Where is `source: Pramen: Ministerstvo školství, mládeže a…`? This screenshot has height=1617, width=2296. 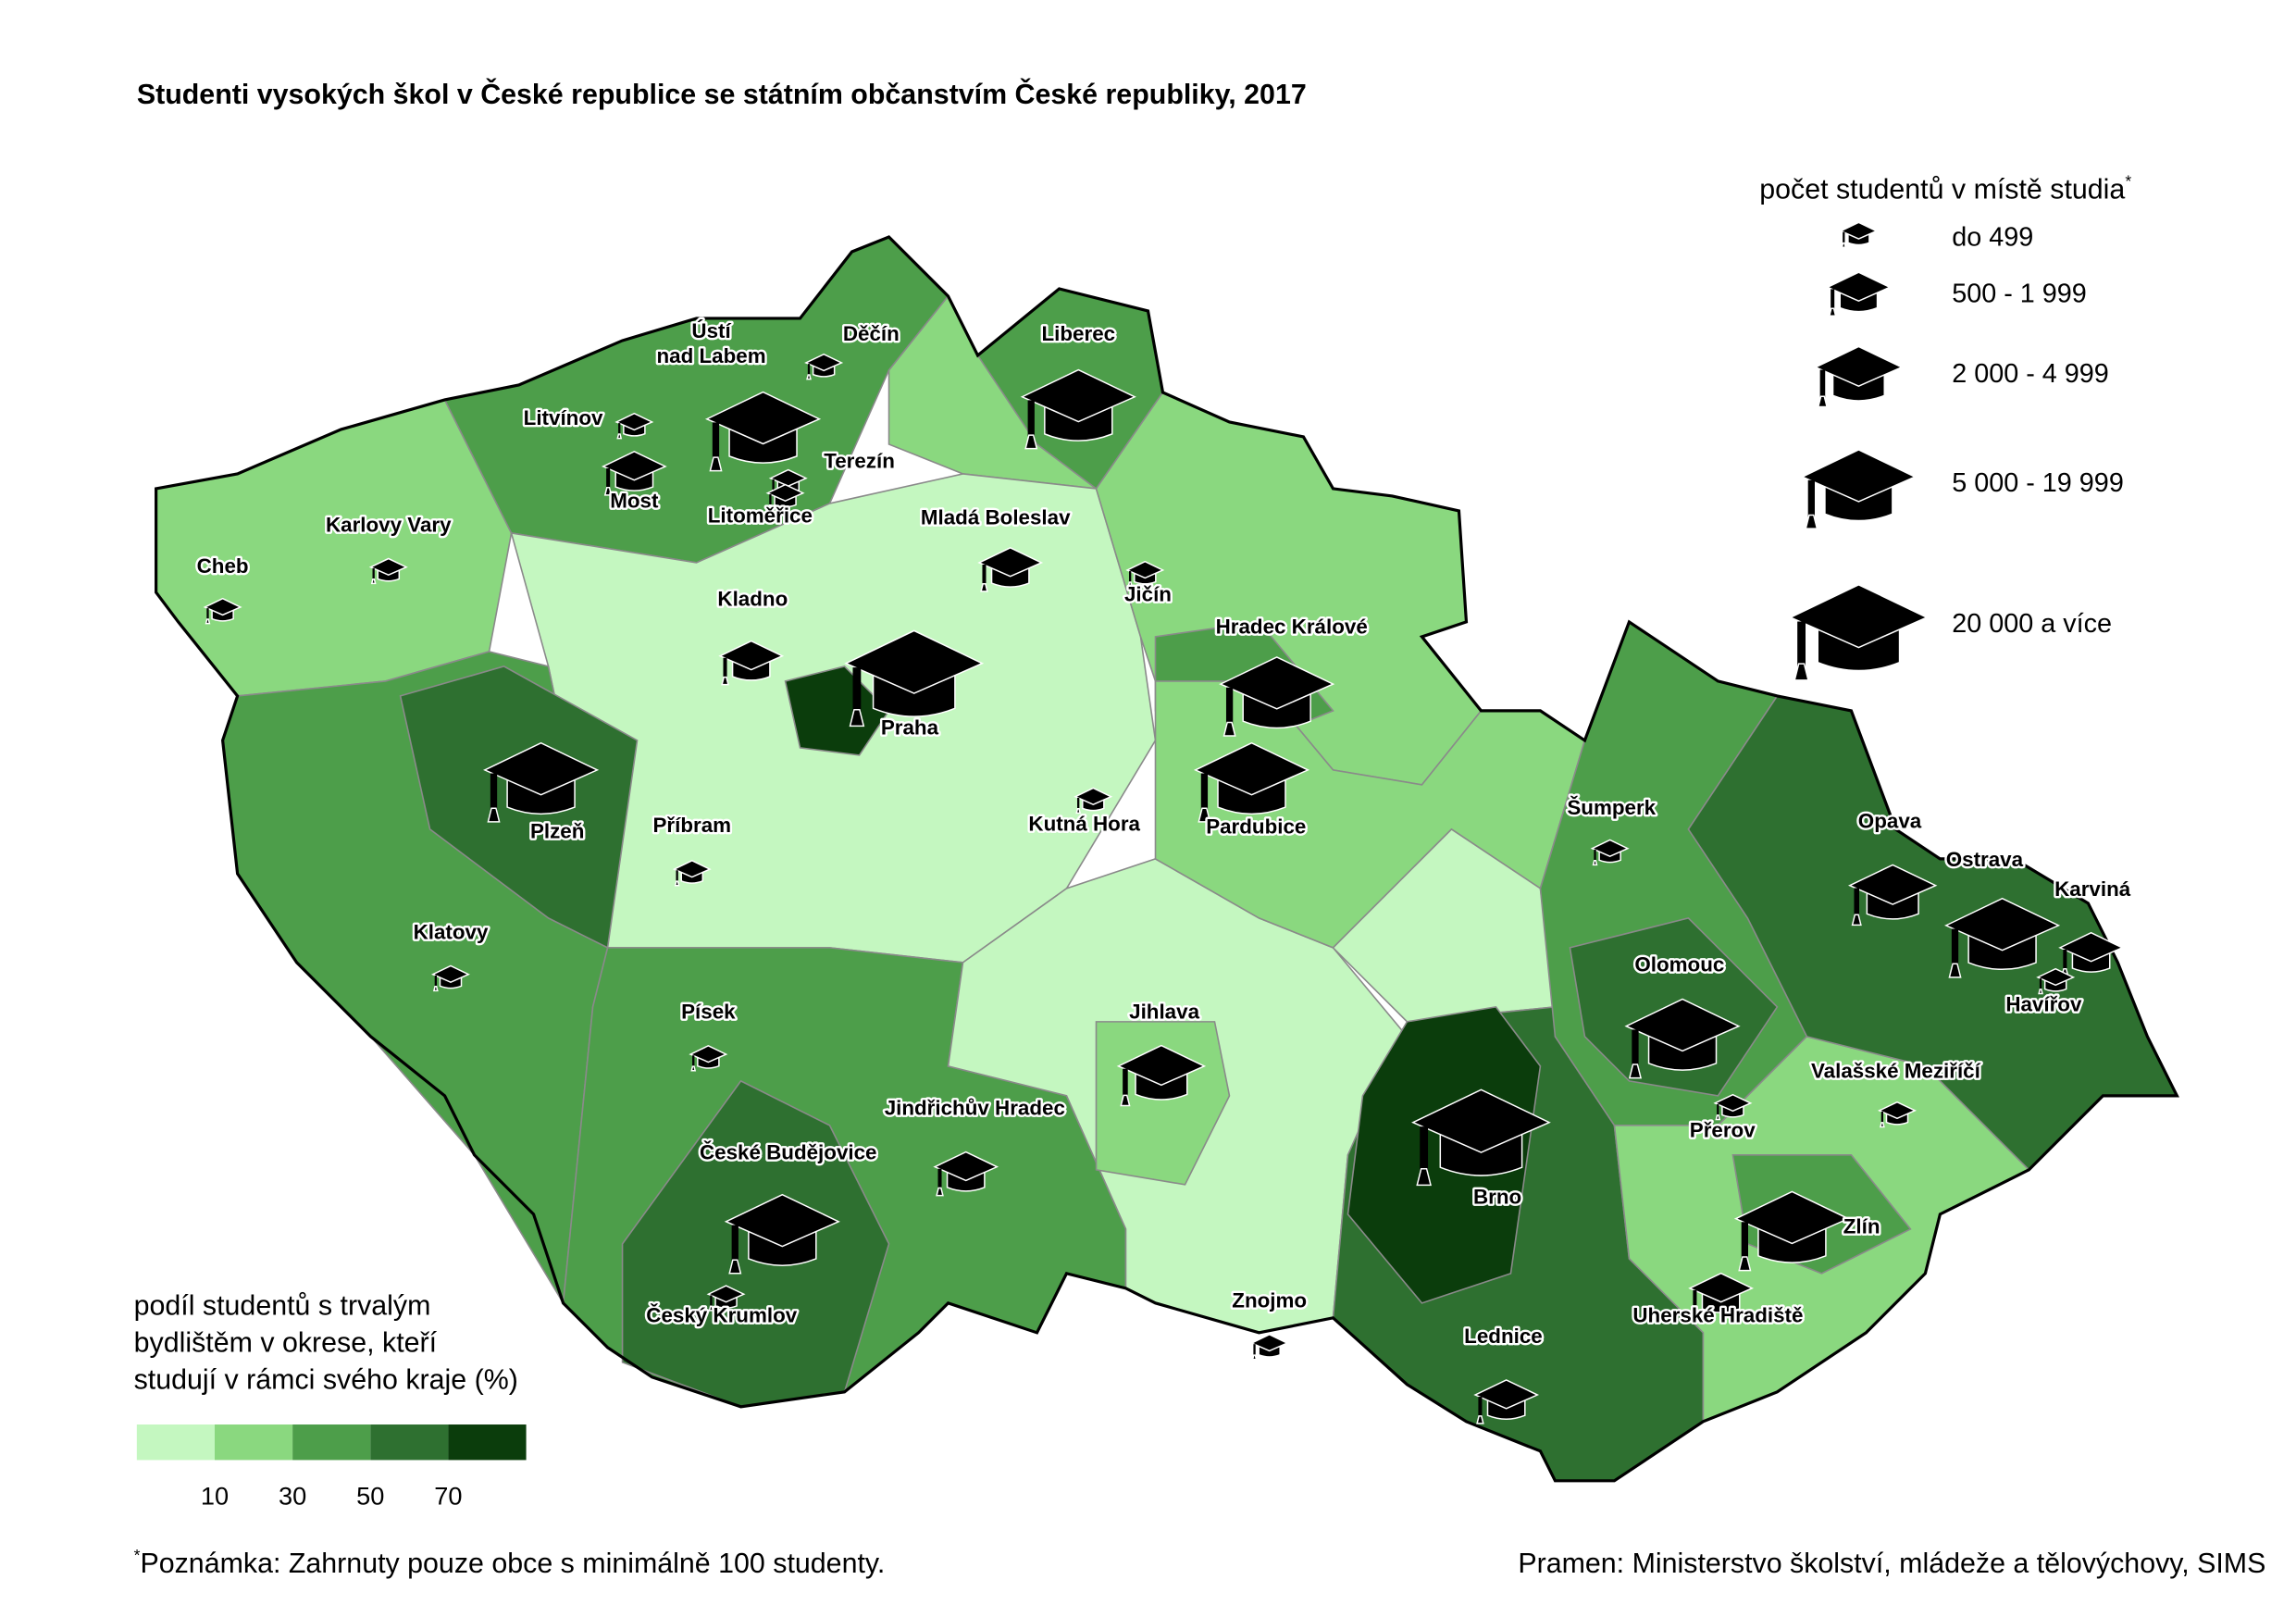 source: Pramen: Ministerstvo školství, mládeže a… is located at coordinates (1892, 1564).